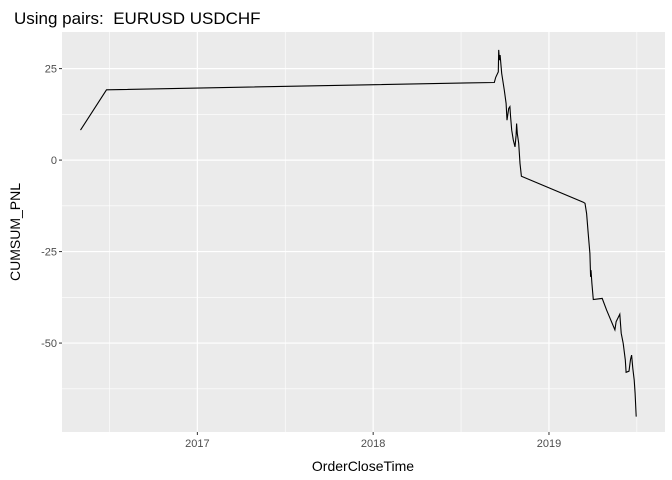 This screenshot has height=480, width=672. What do you see at coordinates (49, 253) in the screenshot?
I see `y-tick-label: -25` at bounding box center [49, 253].